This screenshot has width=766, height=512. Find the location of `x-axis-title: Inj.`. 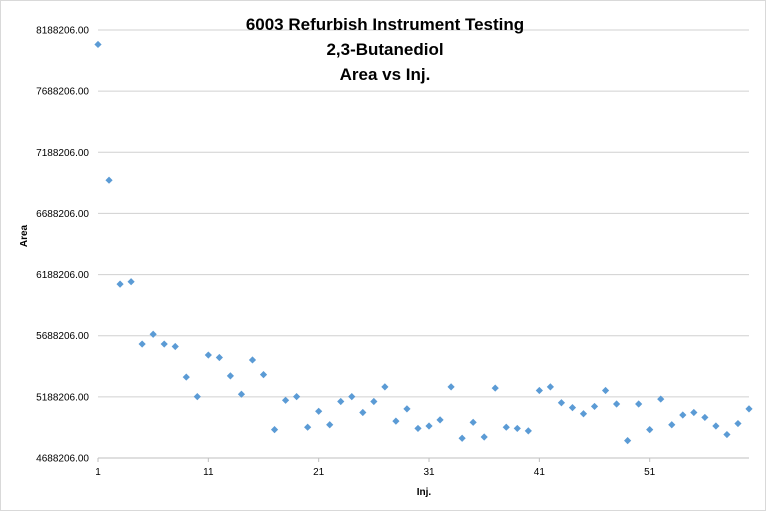

x-axis-title: Inj. is located at coordinates (424, 492).